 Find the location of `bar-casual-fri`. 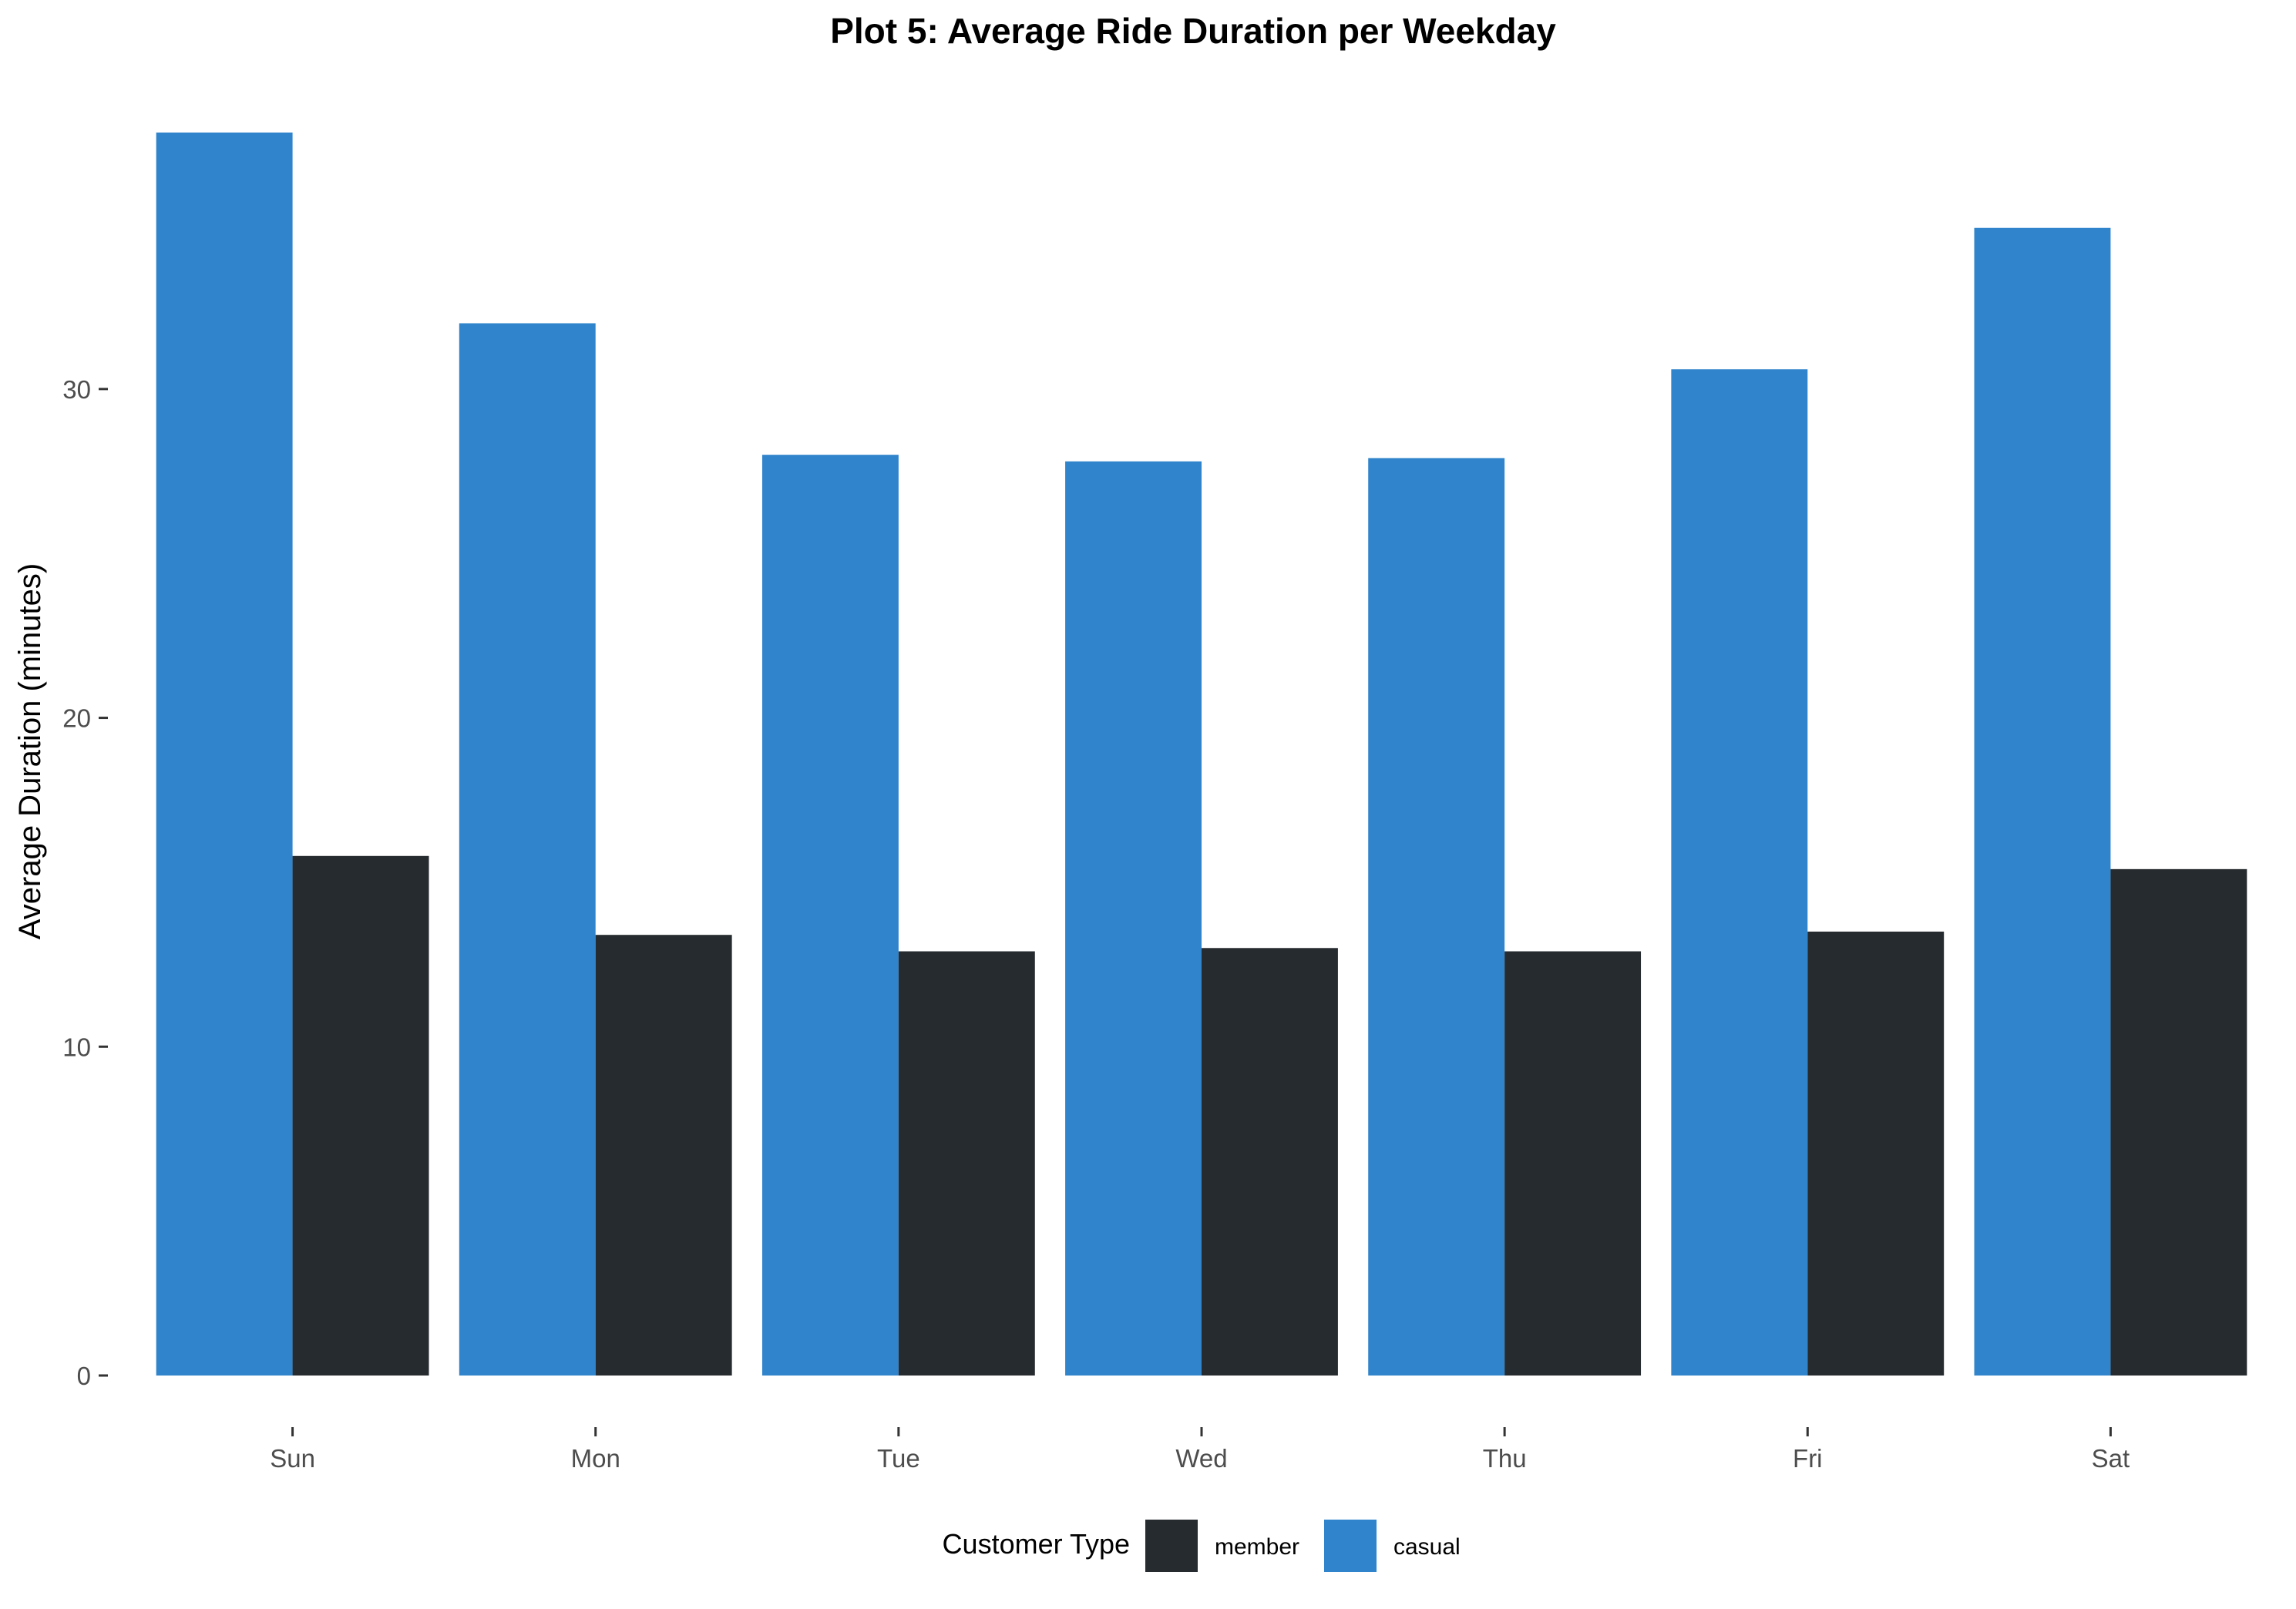

bar-casual-fri is located at coordinates (1740, 872).